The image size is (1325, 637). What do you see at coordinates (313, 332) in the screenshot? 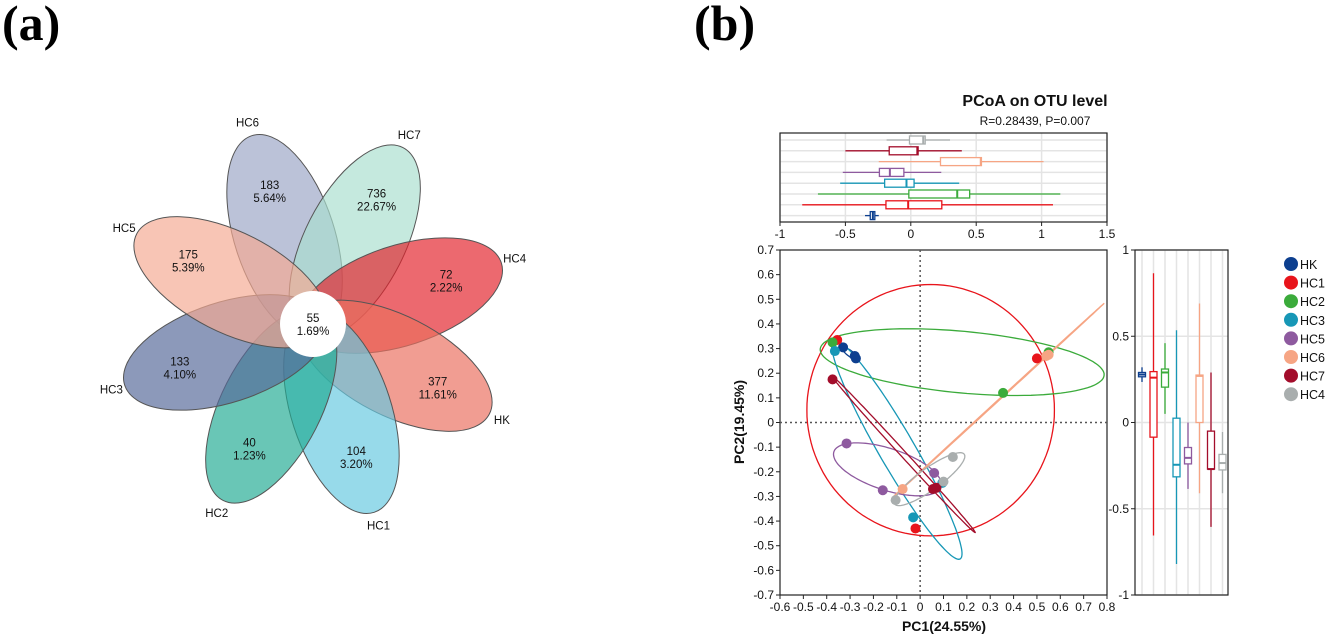
I see `core-percent: 1.69%` at bounding box center [313, 332].